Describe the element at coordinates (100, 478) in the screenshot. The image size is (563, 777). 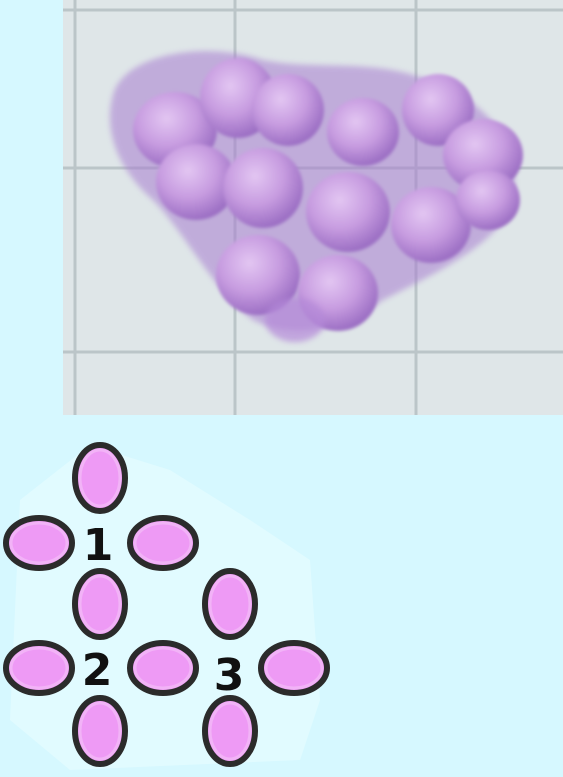
I see `bead-top` at that location.